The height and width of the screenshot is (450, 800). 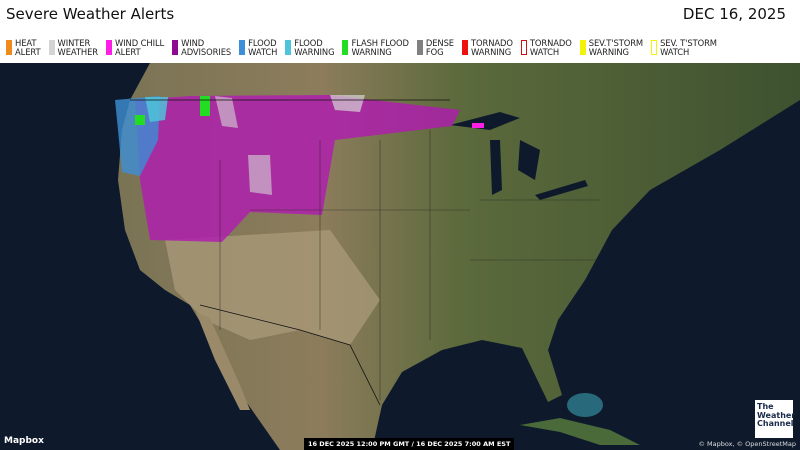 What do you see at coordinates (137, 136) in the screenshot?
I see `alert-flood-watch-region` at bounding box center [137, 136].